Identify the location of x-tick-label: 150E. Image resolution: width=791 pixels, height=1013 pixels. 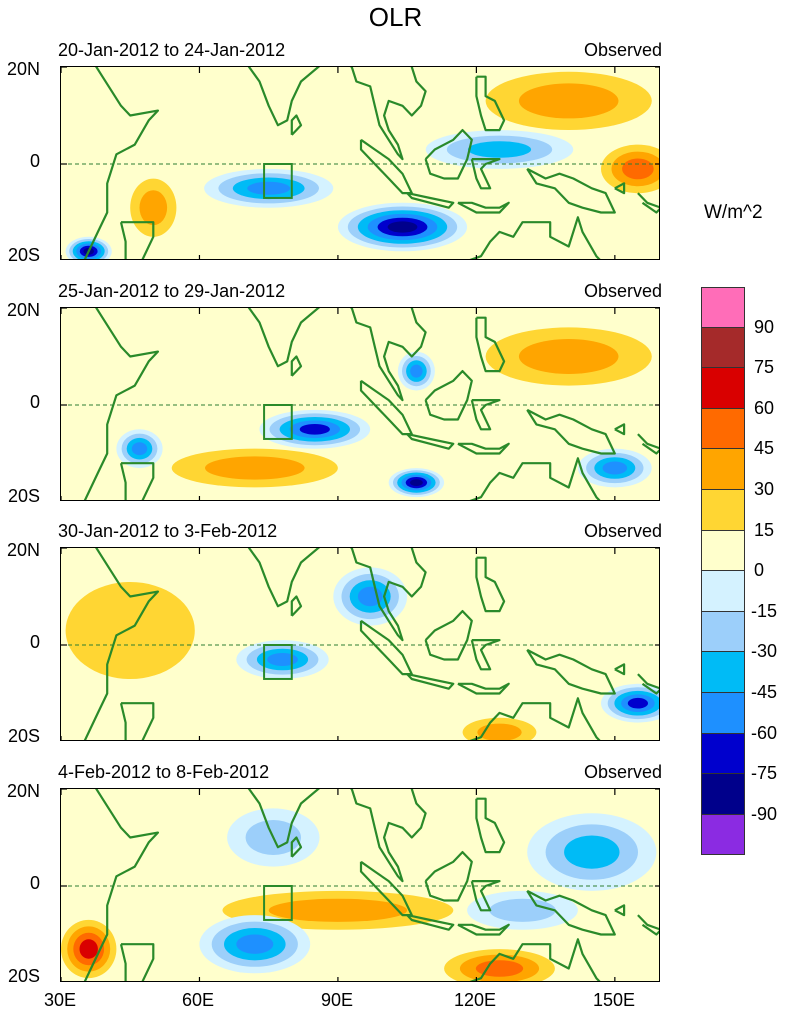
(614, 1000).